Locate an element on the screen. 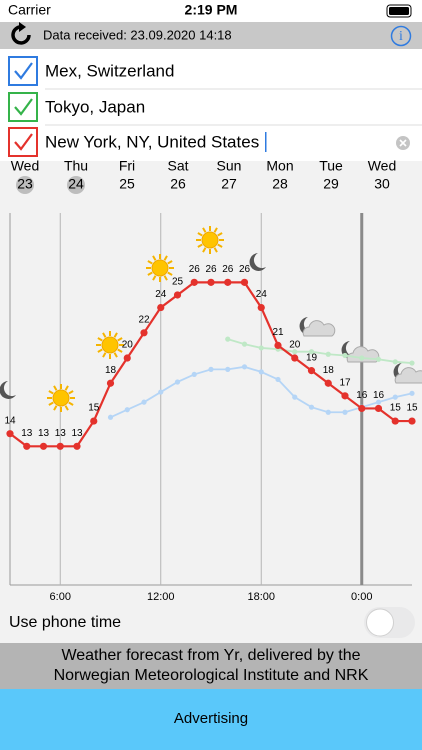 This screenshot has height=750, width=422. phone-time-toggle is located at coordinates (389, 622).